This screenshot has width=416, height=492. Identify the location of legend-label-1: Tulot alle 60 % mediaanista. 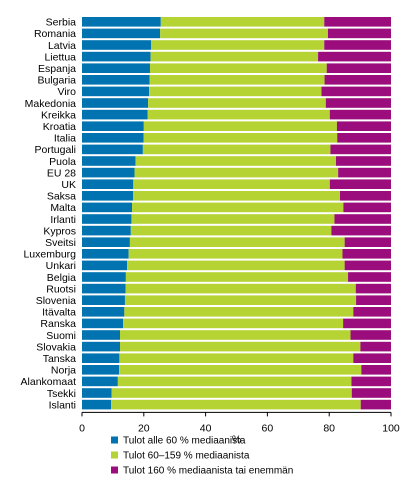
(184, 441).